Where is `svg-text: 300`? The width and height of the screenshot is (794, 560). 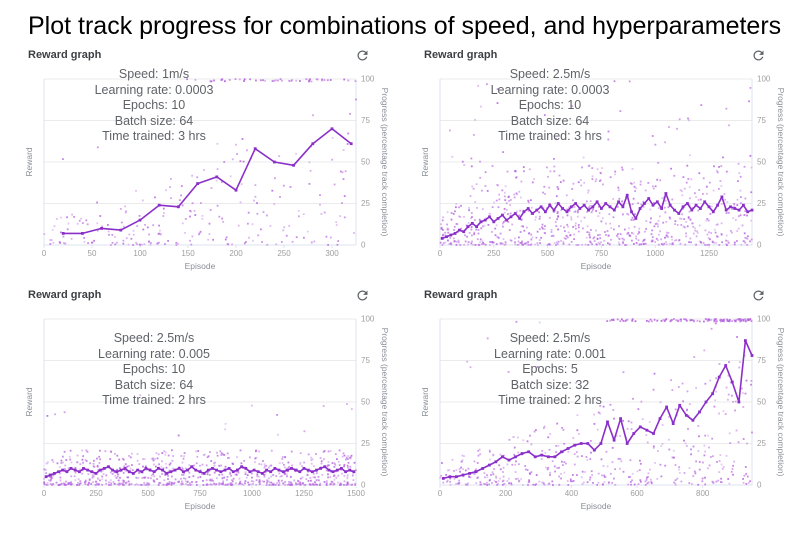
svg-text: 300 is located at coordinates (332, 253).